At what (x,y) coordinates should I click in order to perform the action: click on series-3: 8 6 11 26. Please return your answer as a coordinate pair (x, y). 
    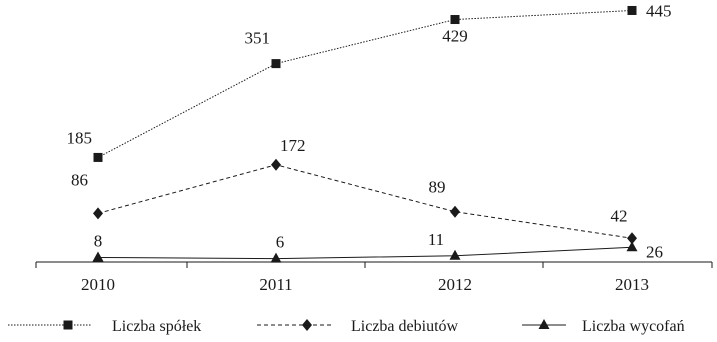
    Looking at the image, I should click on (377, 246).